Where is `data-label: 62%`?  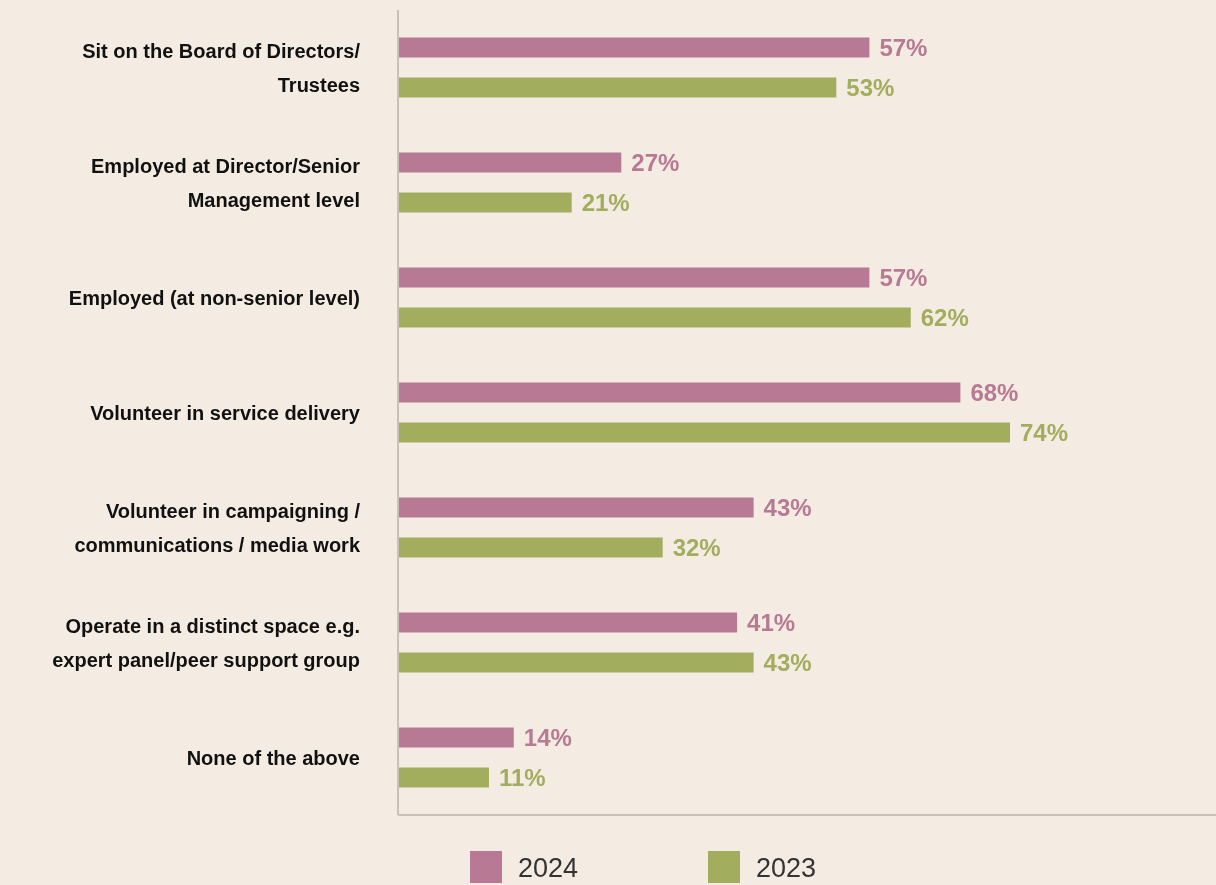
data-label: 62% is located at coordinates (944, 317).